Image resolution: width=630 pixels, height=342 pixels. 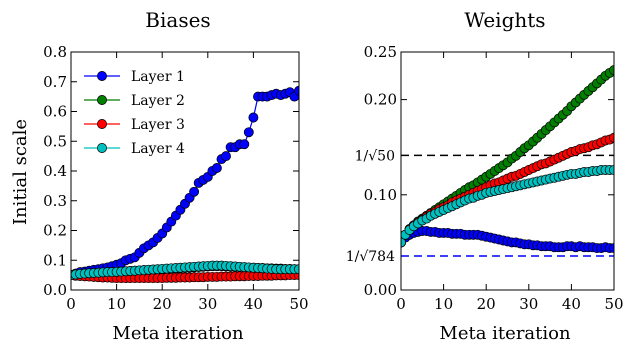 What do you see at coordinates (55, 290) in the screenshot?
I see `y-tick-label: 0.0` at bounding box center [55, 290].